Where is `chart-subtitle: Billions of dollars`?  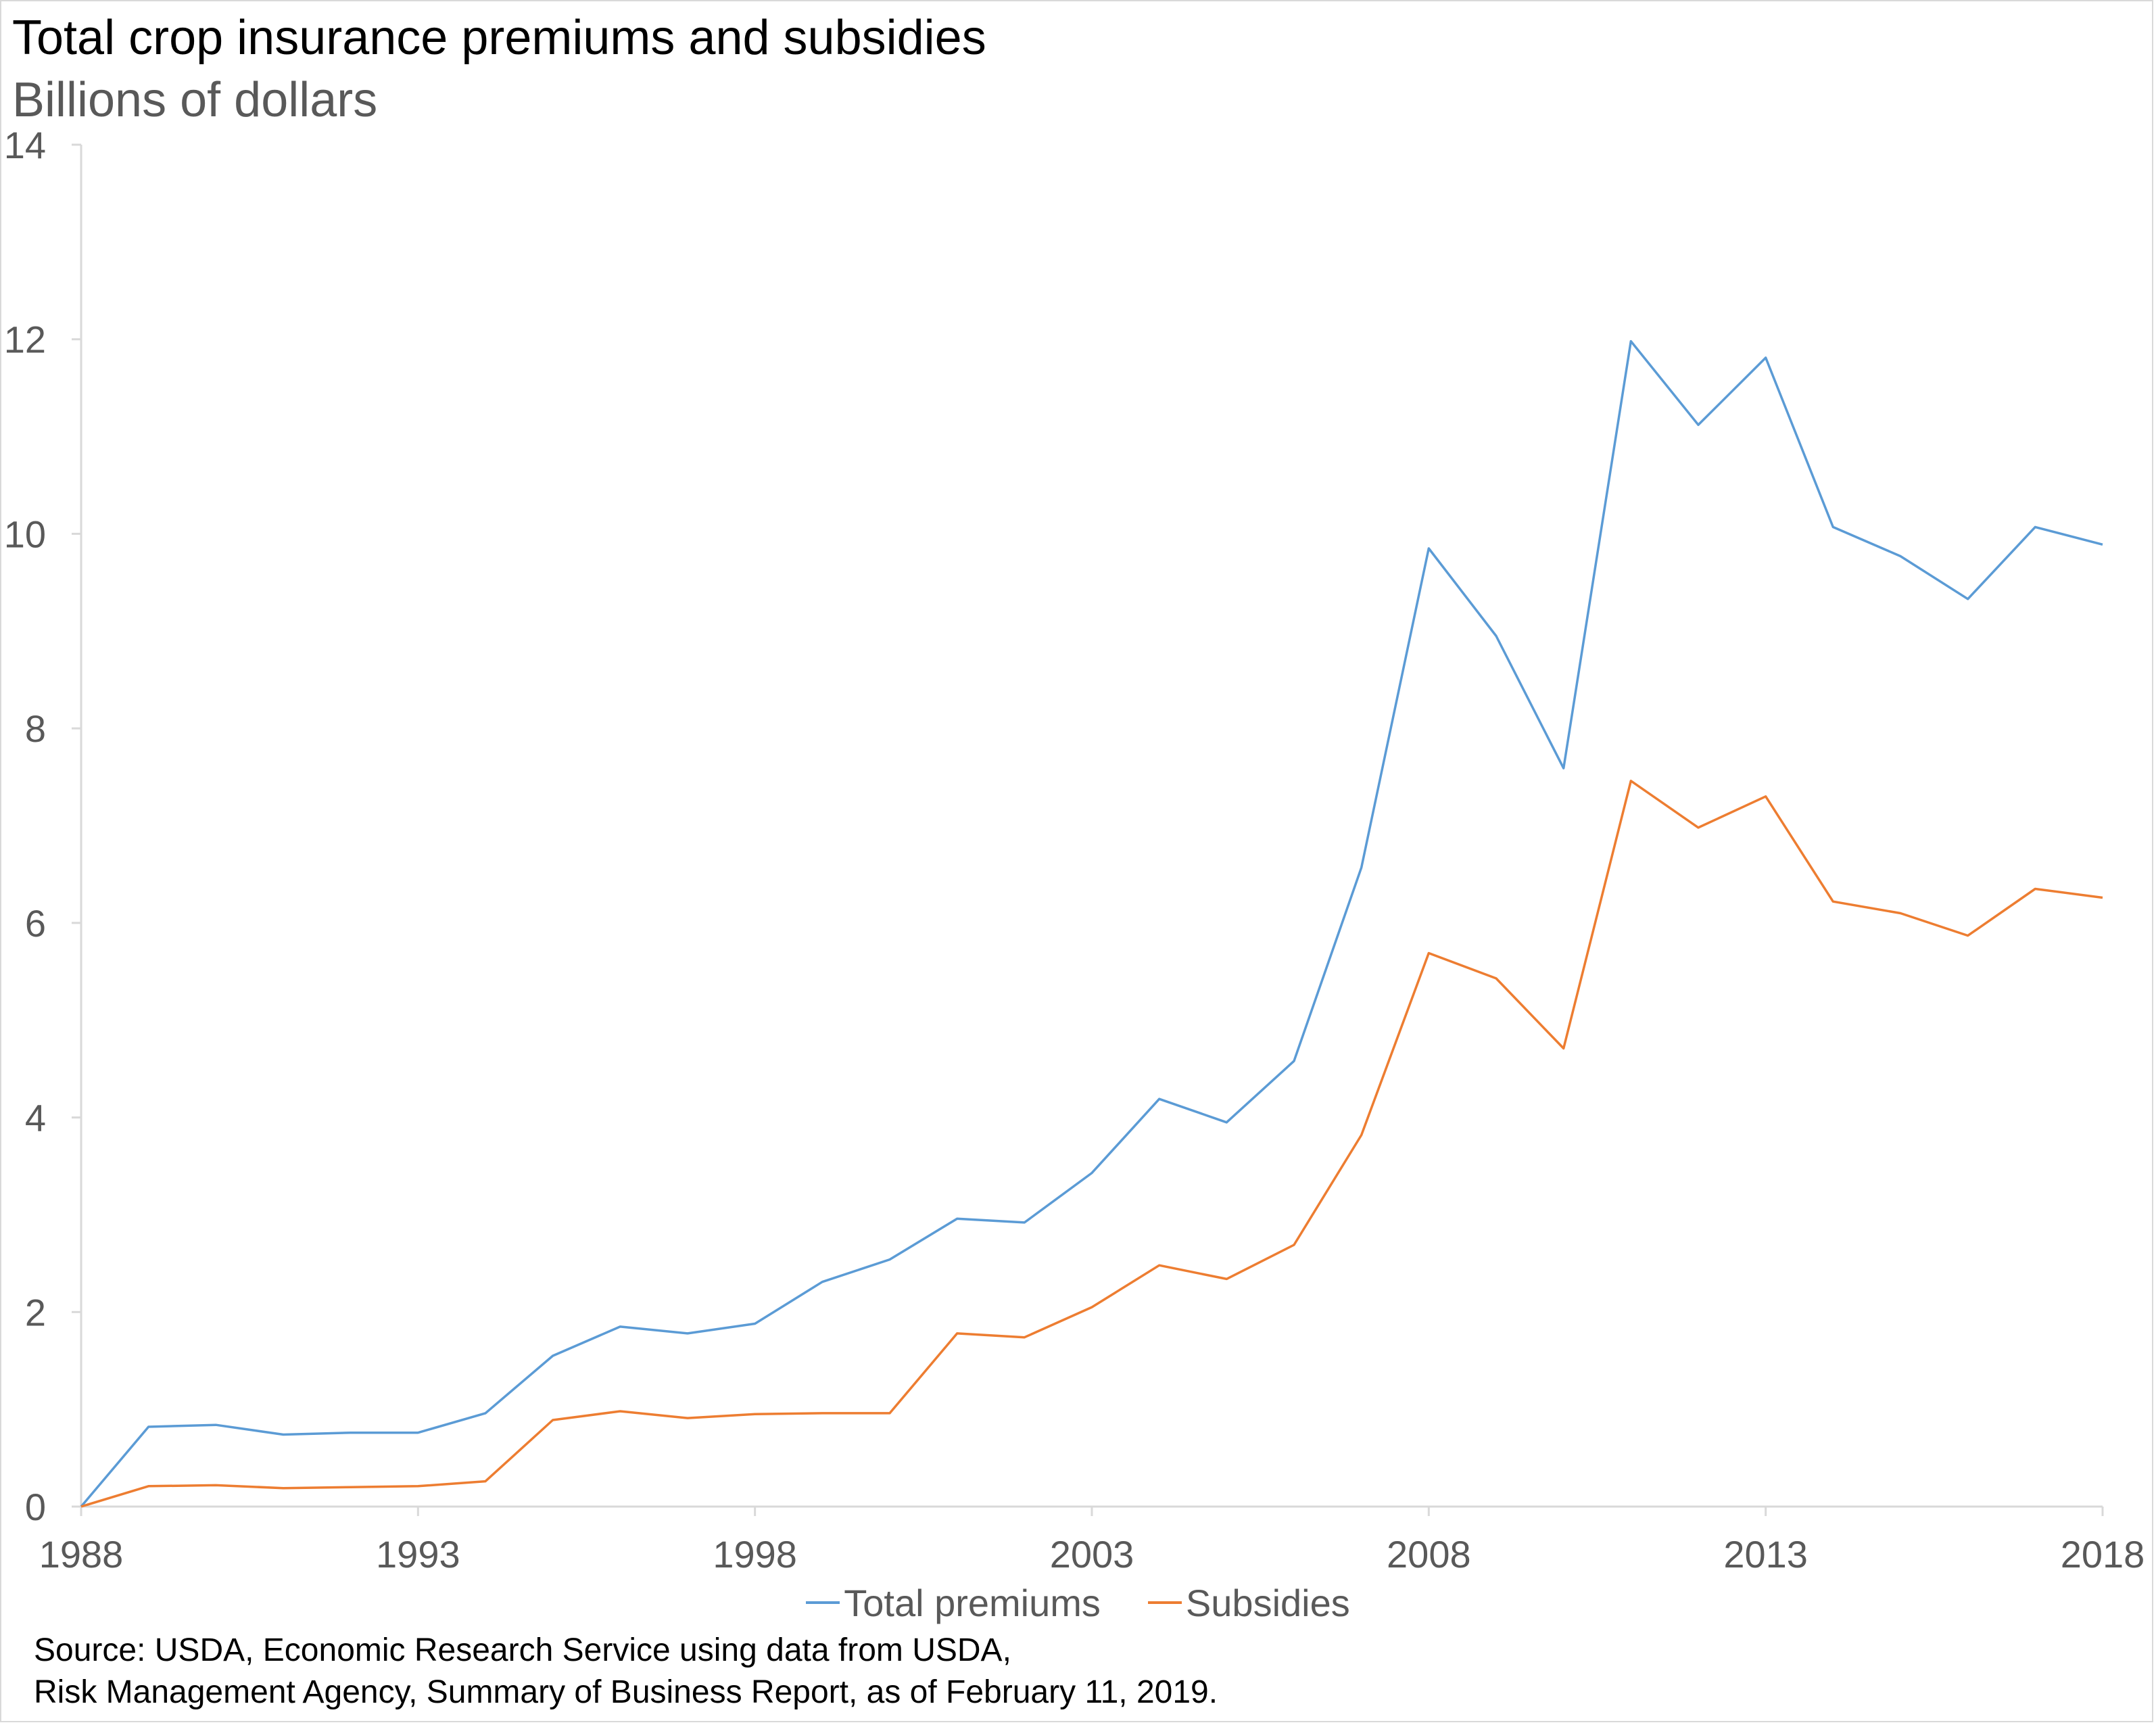
chart-subtitle: Billions of dollars is located at coordinates (195, 100).